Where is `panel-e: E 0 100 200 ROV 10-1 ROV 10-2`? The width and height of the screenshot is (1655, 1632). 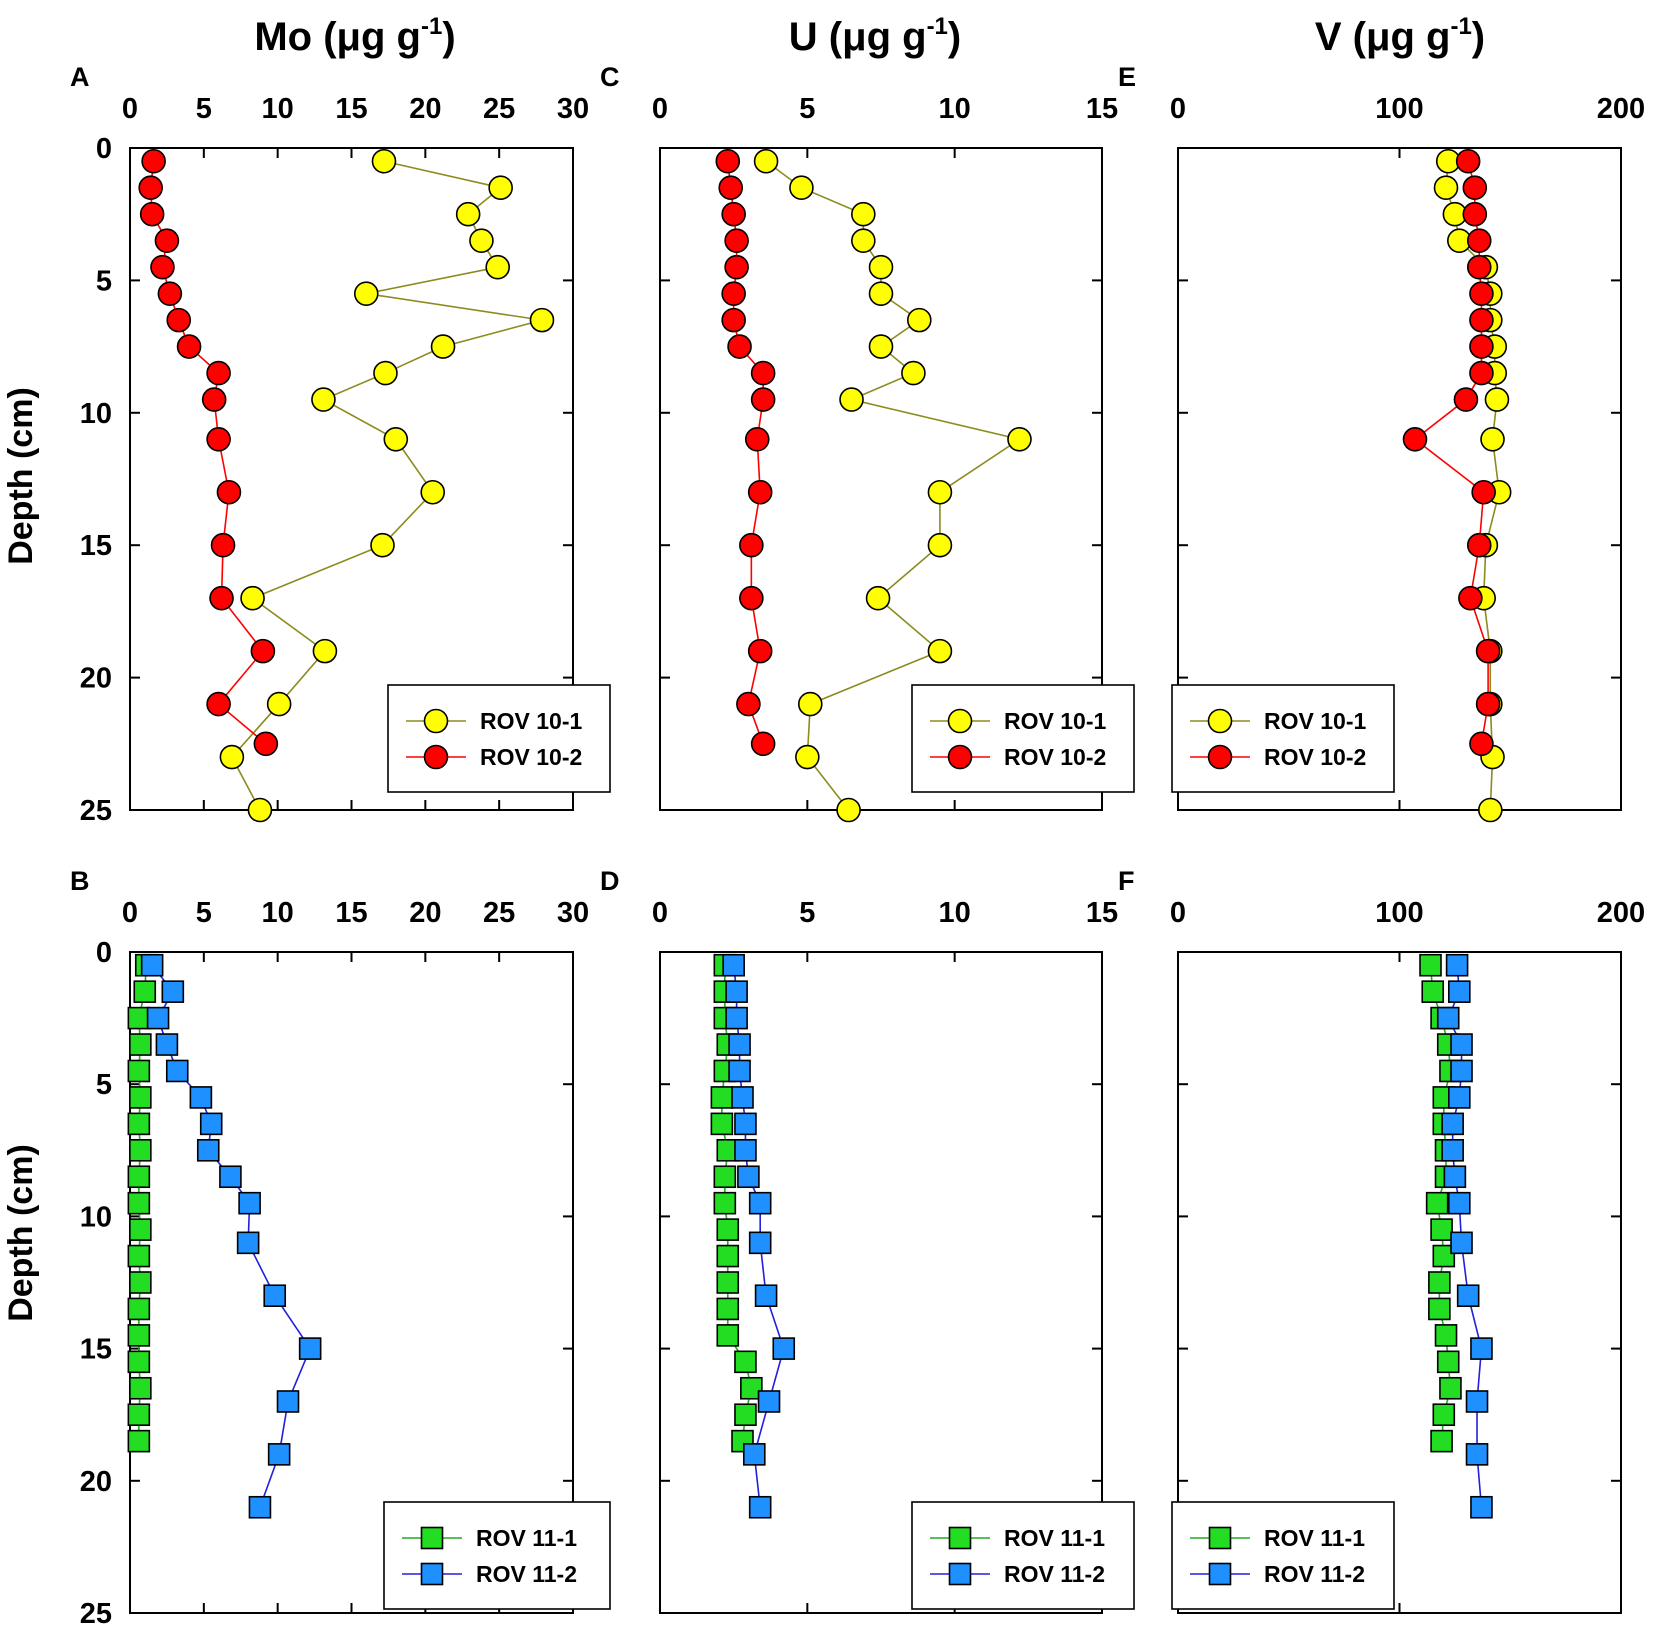
panel-e: E 0 100 200 ROV 10-1 ROV 10-2 is located at coordinates (1381, 442).